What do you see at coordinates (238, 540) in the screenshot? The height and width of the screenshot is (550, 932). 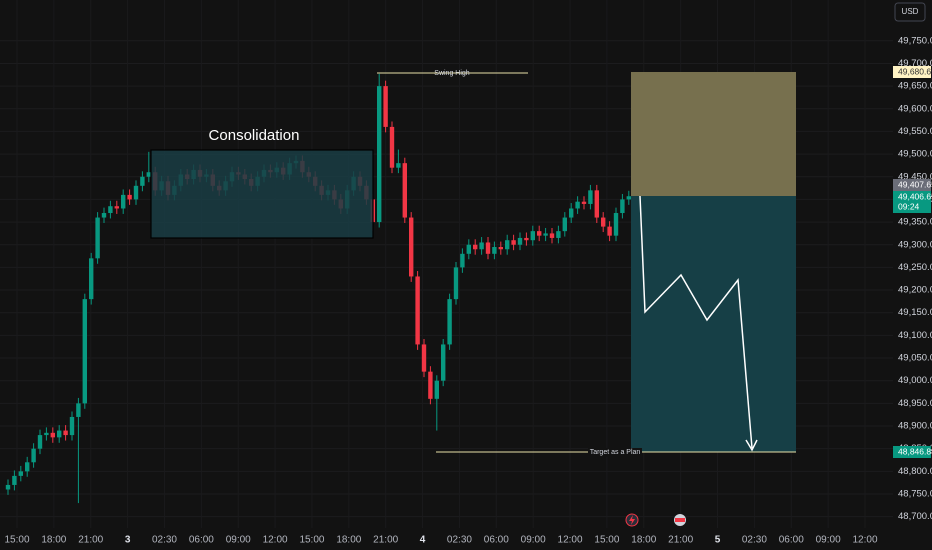 I see `x-tick-label: 09:00` at bounding box center [238, 540].